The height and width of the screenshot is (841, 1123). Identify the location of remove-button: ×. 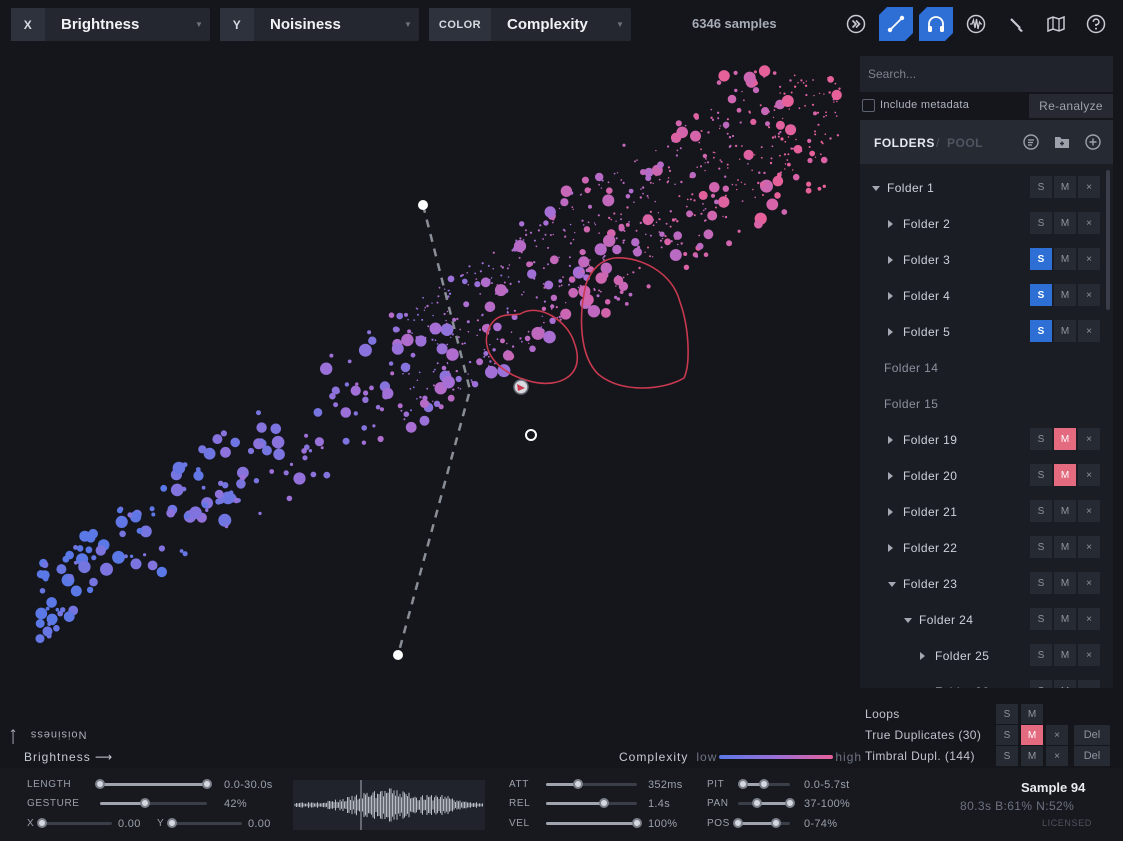
(1089, 223).